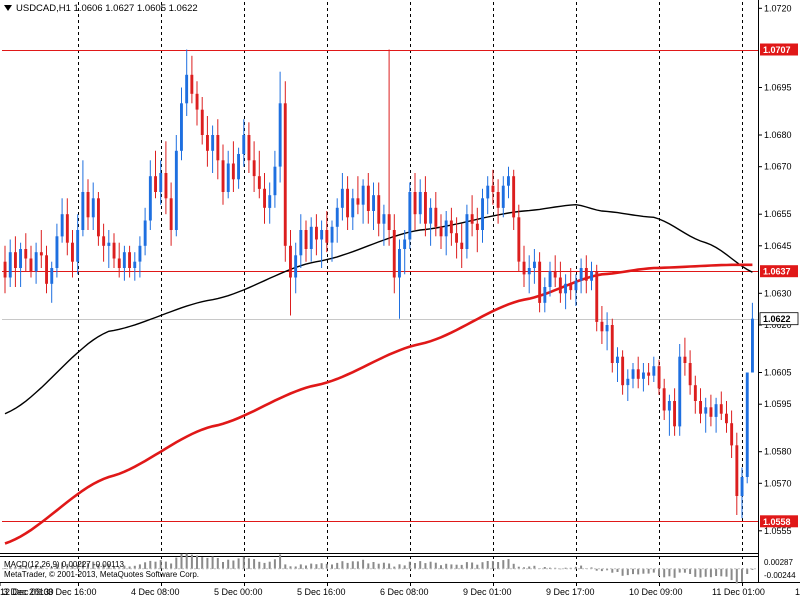 The height and width of the screenshot is (600, 800). What do you see at coordinates (778, 531) in the screenshot?
I see `price-tick-label: 1.0555` at bounding box center [778, 531].